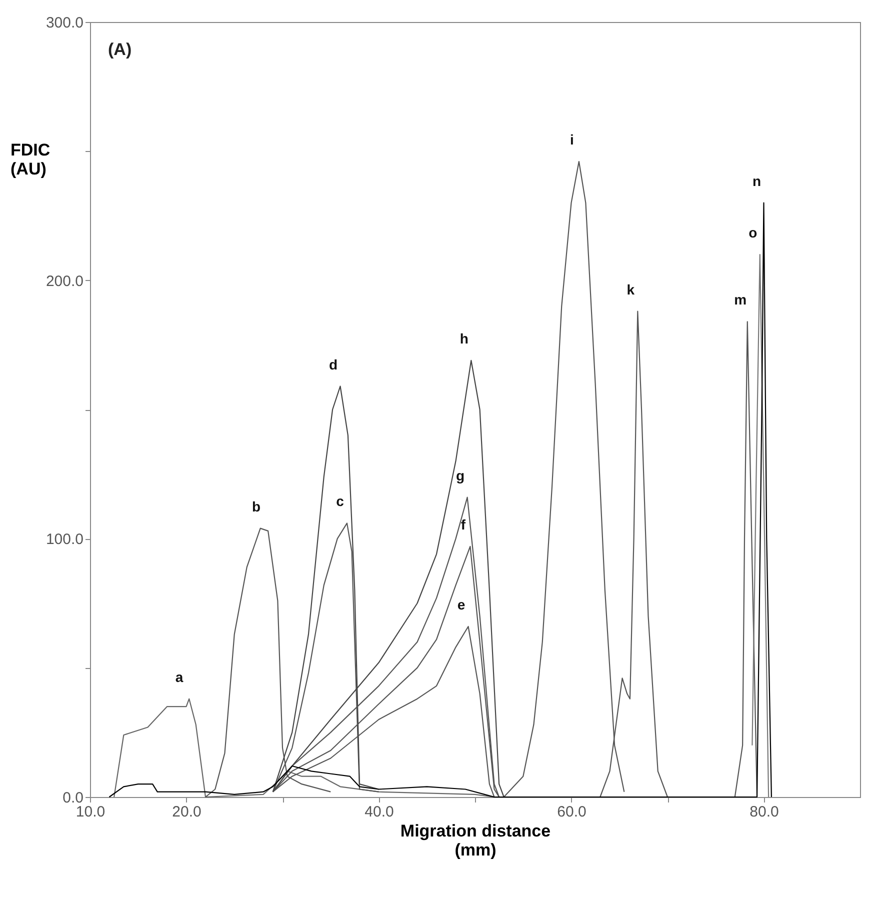 The image size is (883, 907). I want to click on x-tick-label: 10.0, so click(91, 812).